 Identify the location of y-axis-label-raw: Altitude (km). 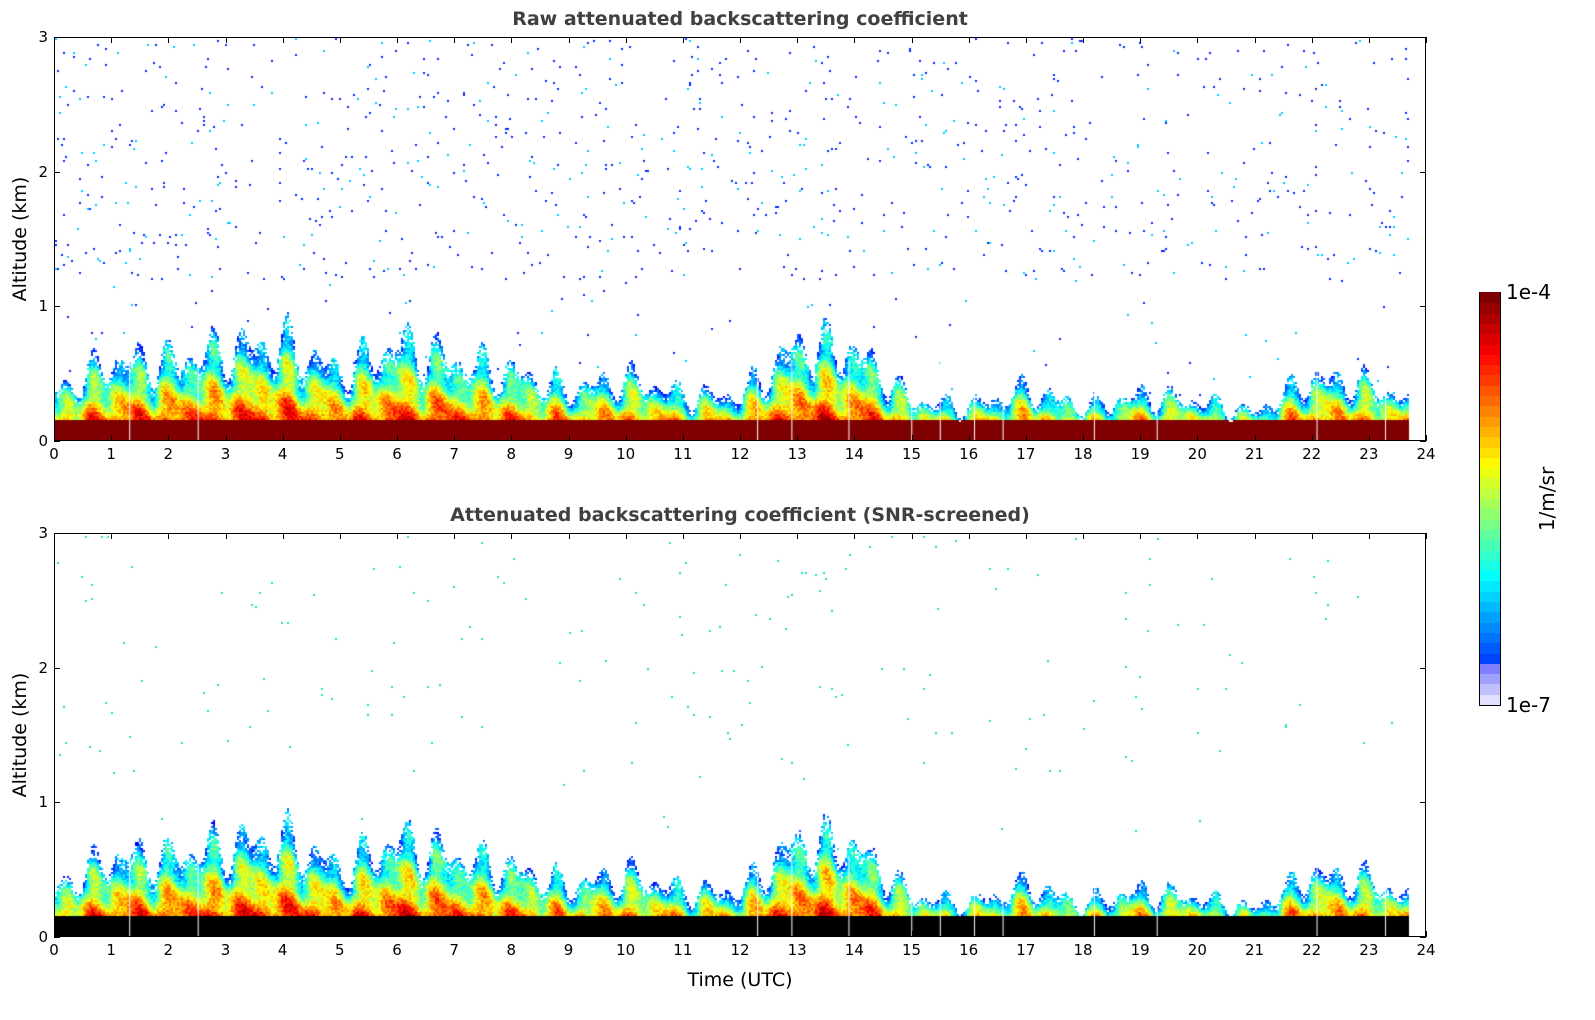
(20, 239).